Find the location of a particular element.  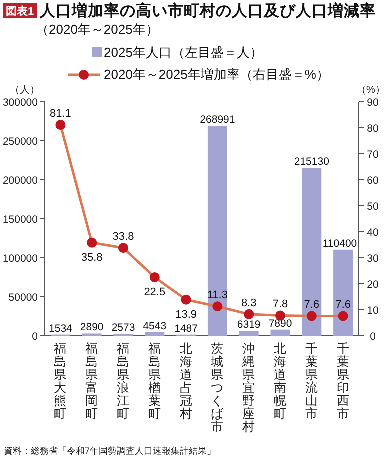

y-tick-label: 150000 is located at coordinates (20, 220).